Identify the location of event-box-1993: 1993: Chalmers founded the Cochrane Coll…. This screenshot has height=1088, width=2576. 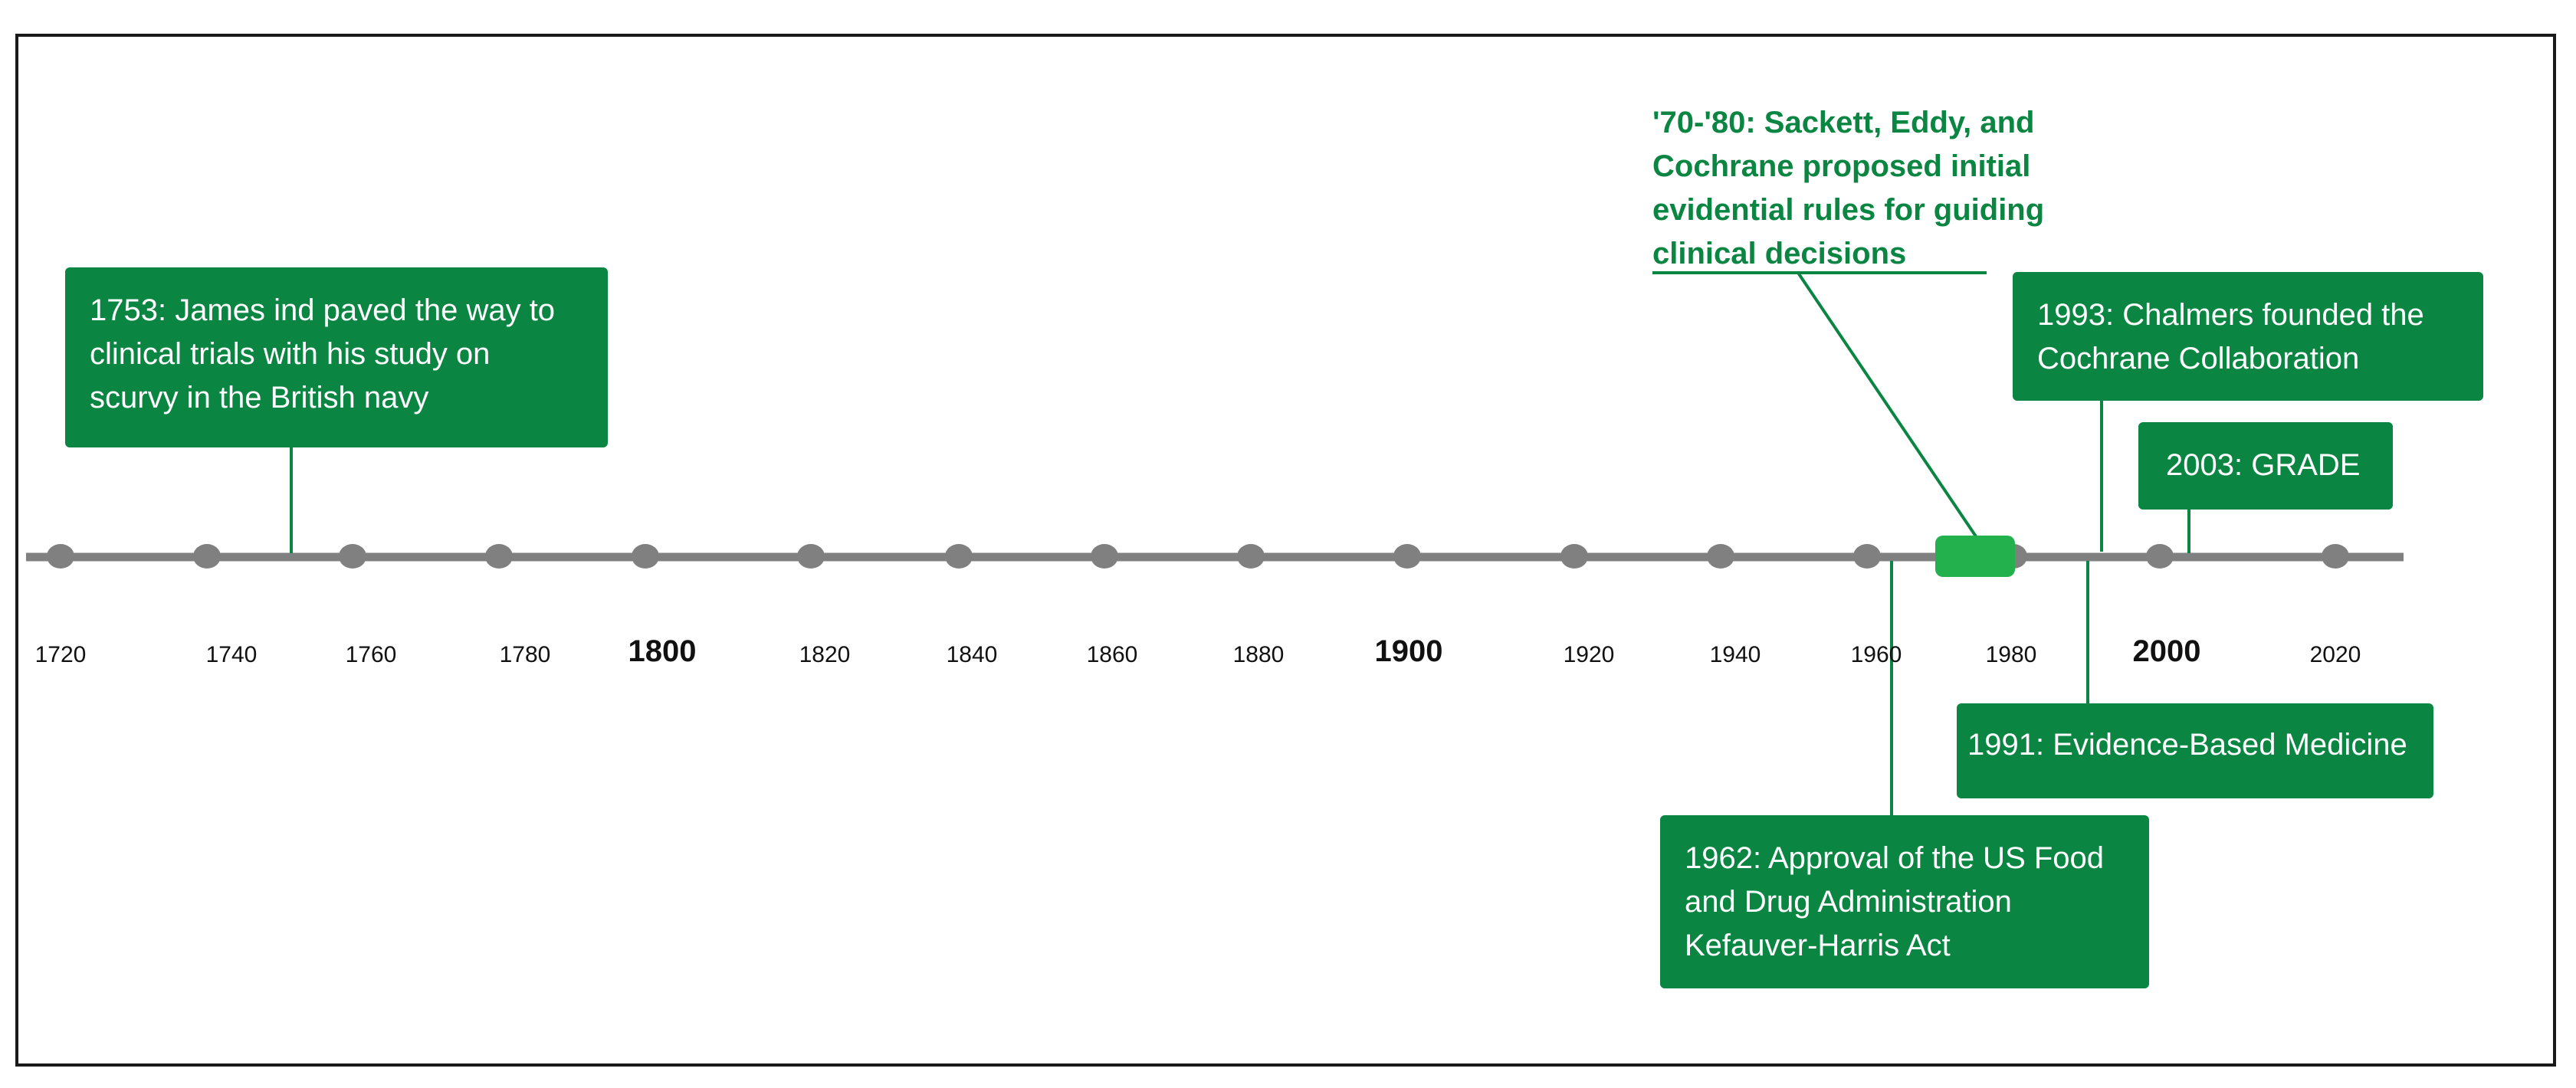
(2248, 336).